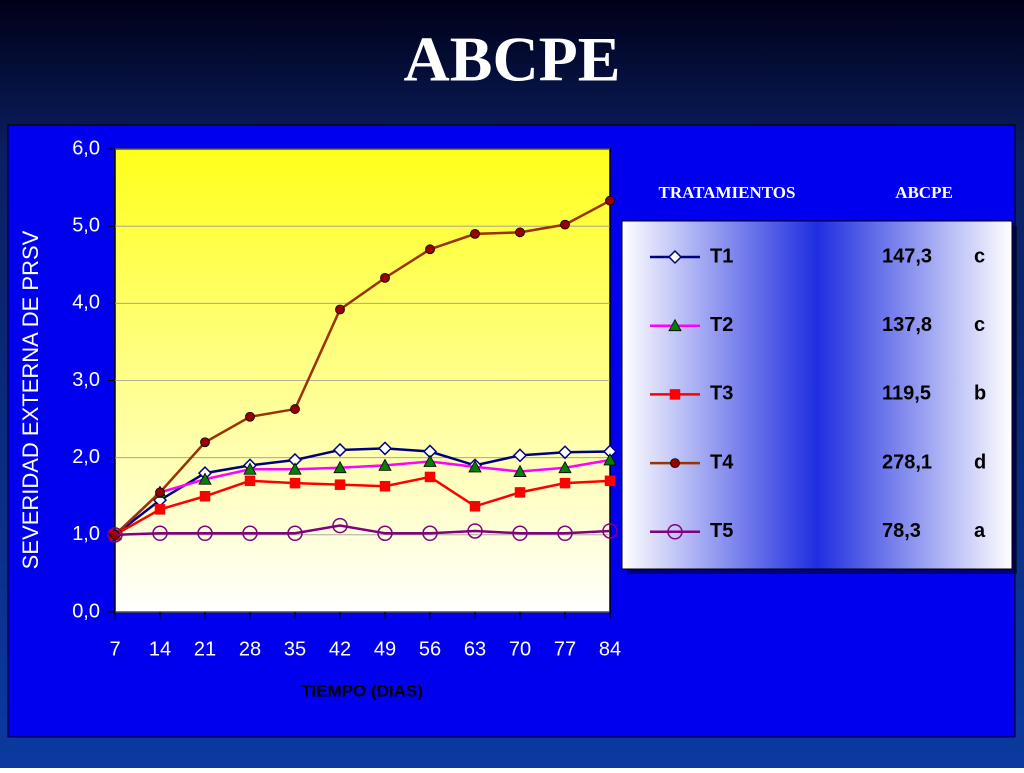 This screenshot has width=1024, height=773. What do you see at coordinates (901, 531) in the screenshot?
I see `abcpe-value: 78,3` at bounding box center [901, 531].